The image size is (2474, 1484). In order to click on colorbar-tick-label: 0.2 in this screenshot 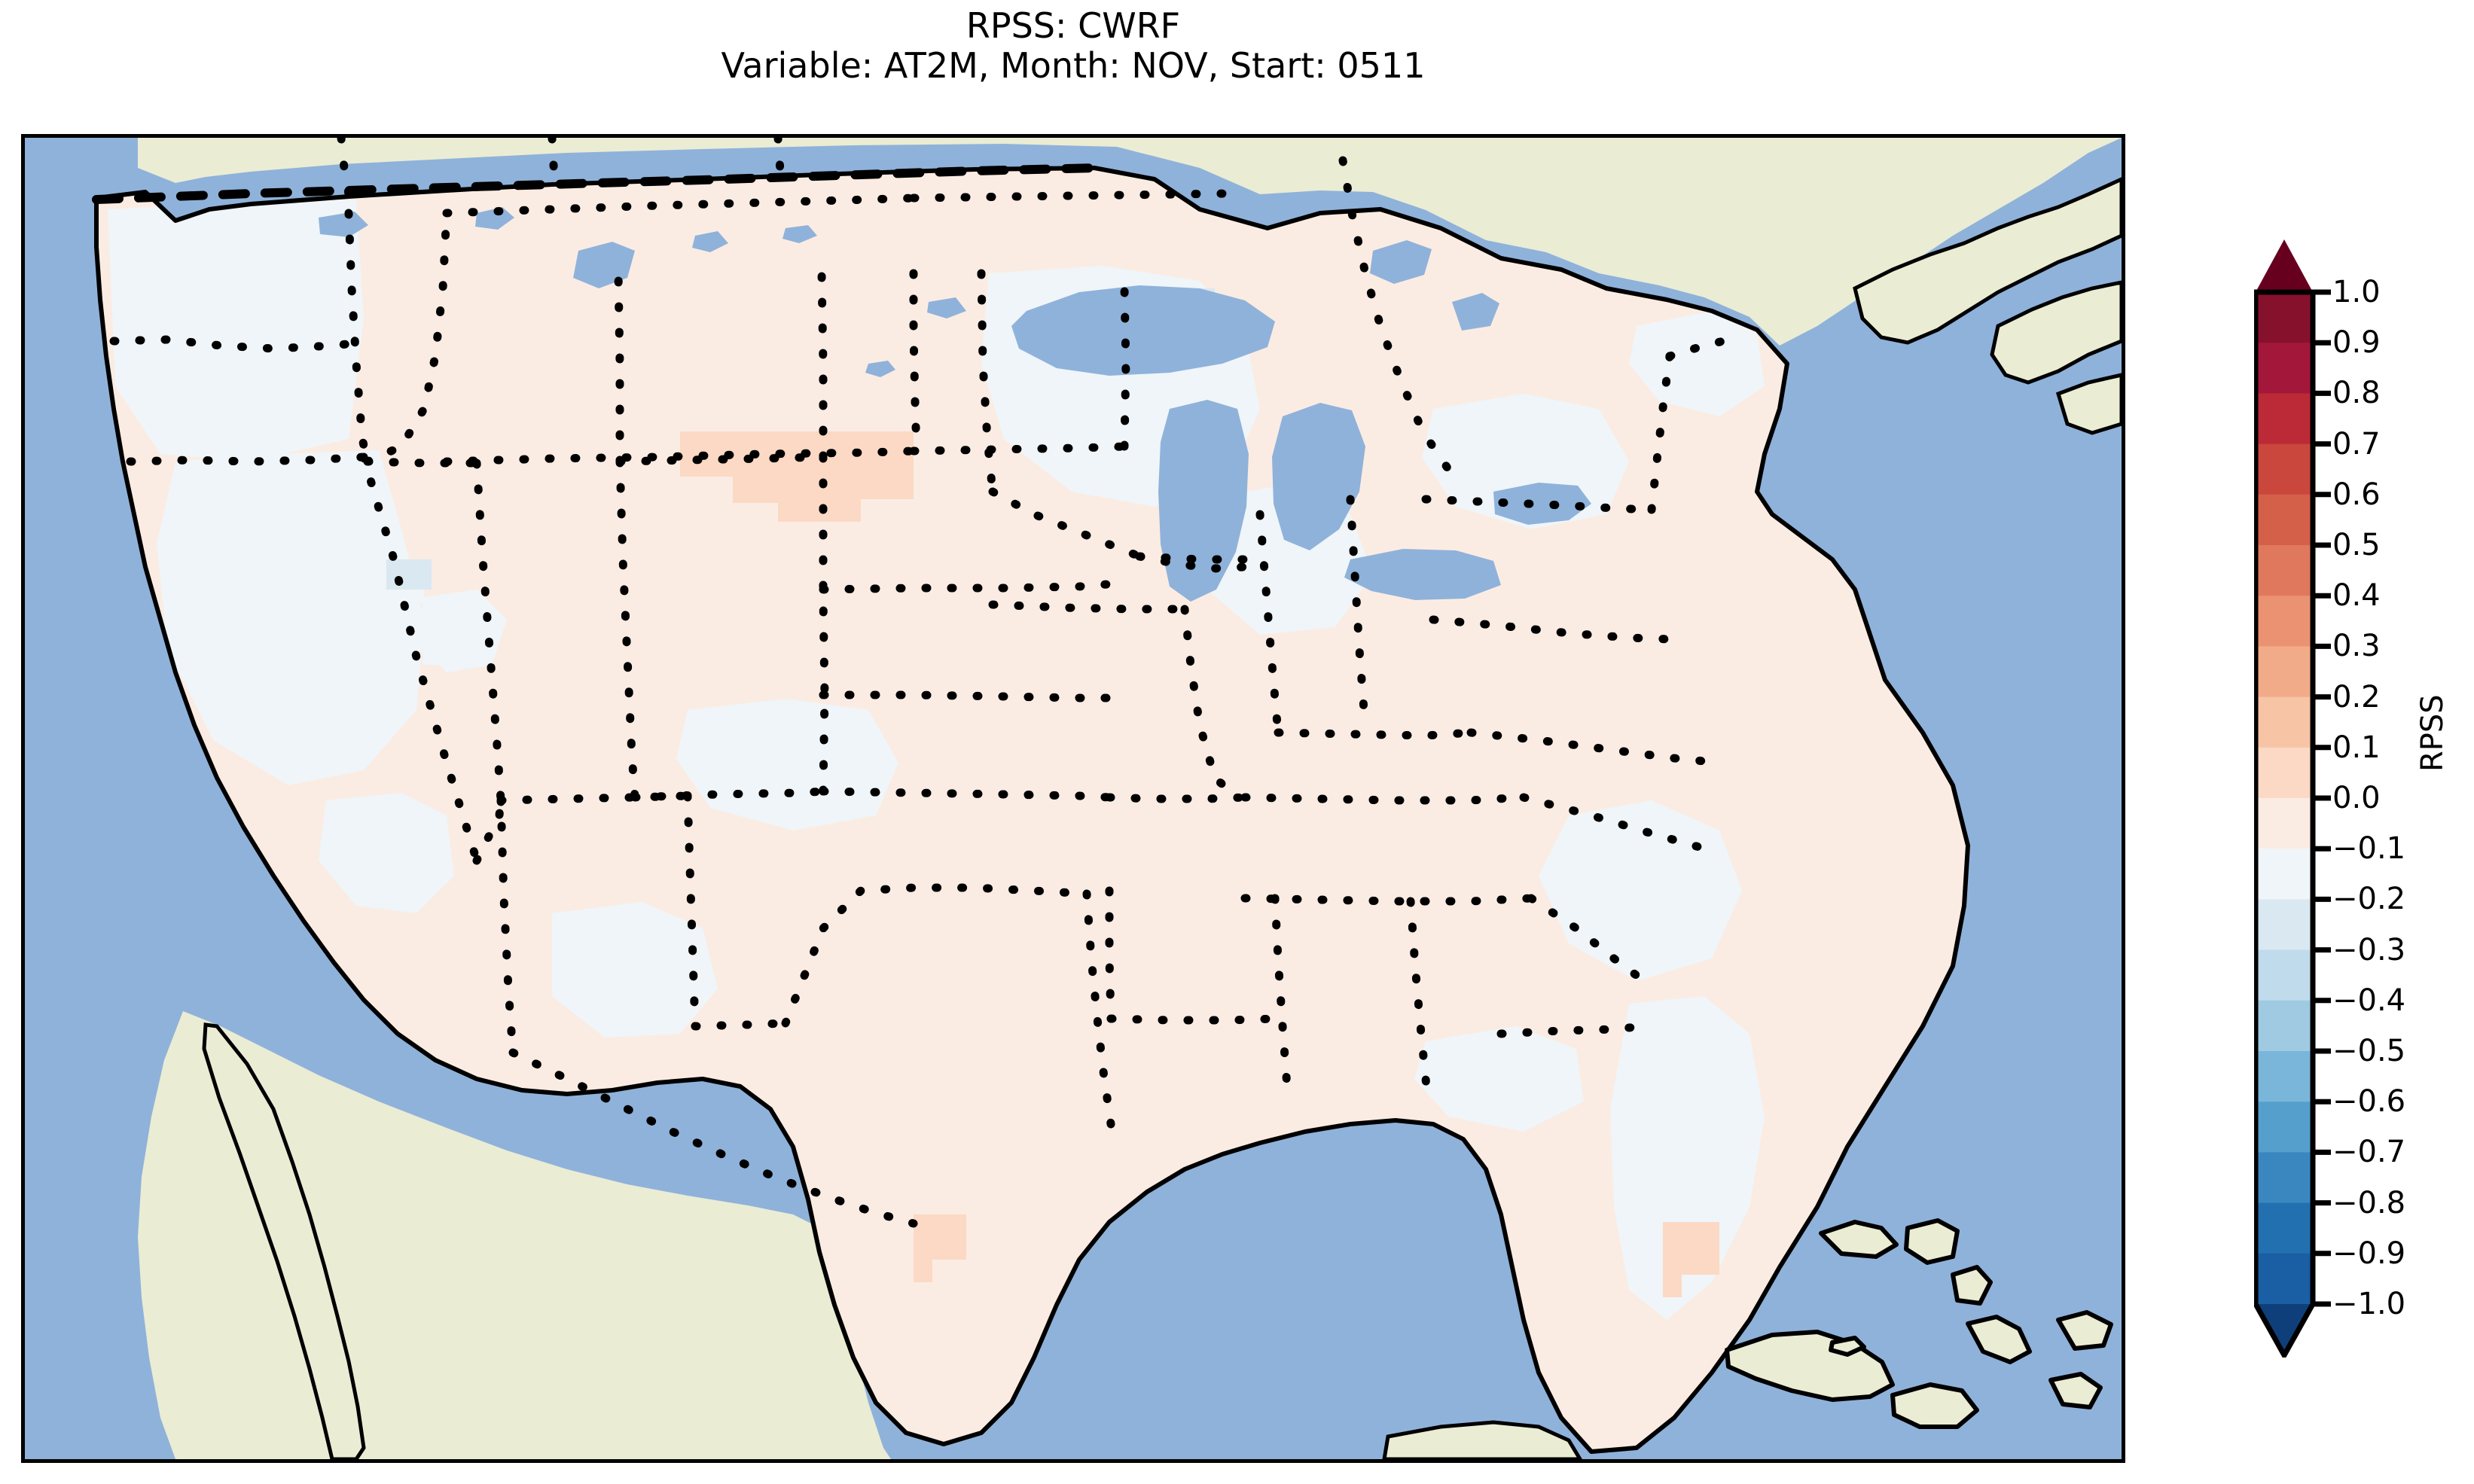, I will do `click(2356, 697)`.